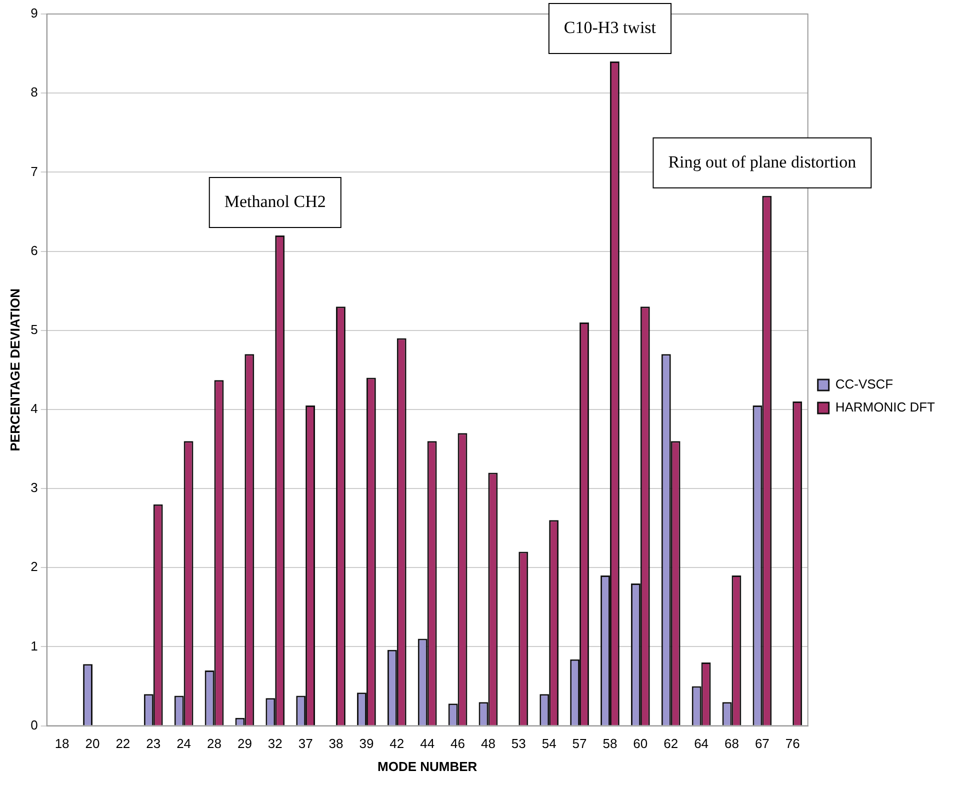 The height and width of the screenshot is (785, 953). Describe the element at coordinates (34, 566) in the screenshot. I see `y-tick-label: 2` at that location.